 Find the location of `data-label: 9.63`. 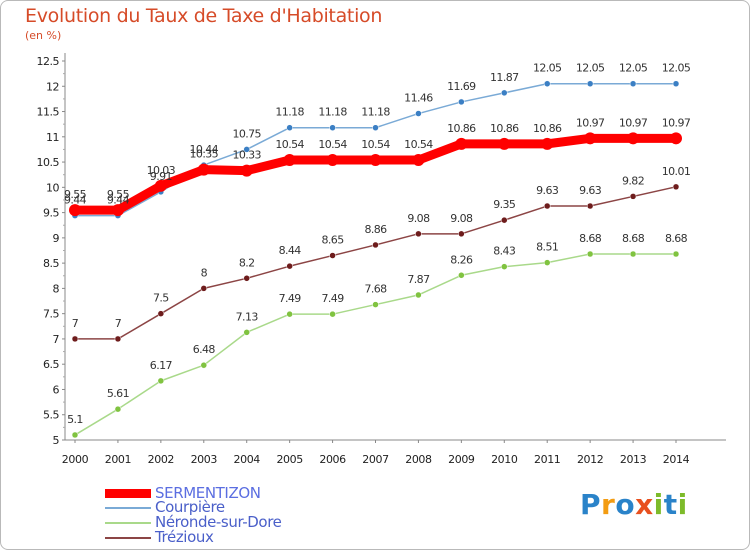

data-label: 9.63 is located at coordinates (547, 190).